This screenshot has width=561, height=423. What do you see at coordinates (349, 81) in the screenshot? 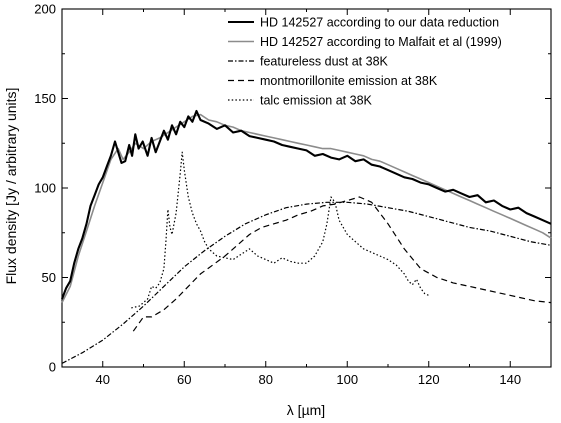
I see `legend-entry-label: montmorillonite emission at 38K` at bounding box center [349, 81].